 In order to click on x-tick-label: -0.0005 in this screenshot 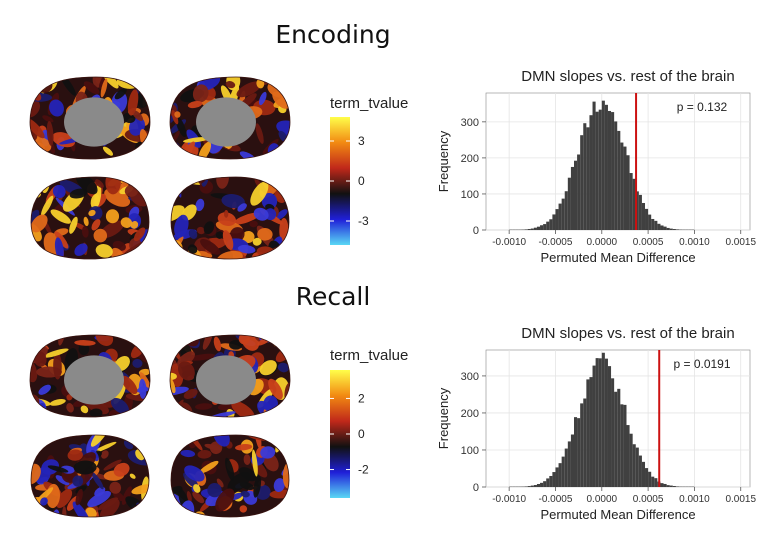, I will do `click(556, 242)`.